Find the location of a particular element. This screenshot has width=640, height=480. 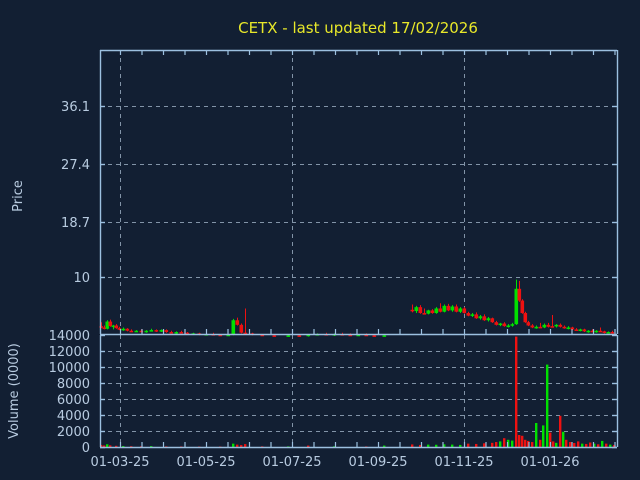

price-tick-label: 36.1 is located at coordinates (75, 107).